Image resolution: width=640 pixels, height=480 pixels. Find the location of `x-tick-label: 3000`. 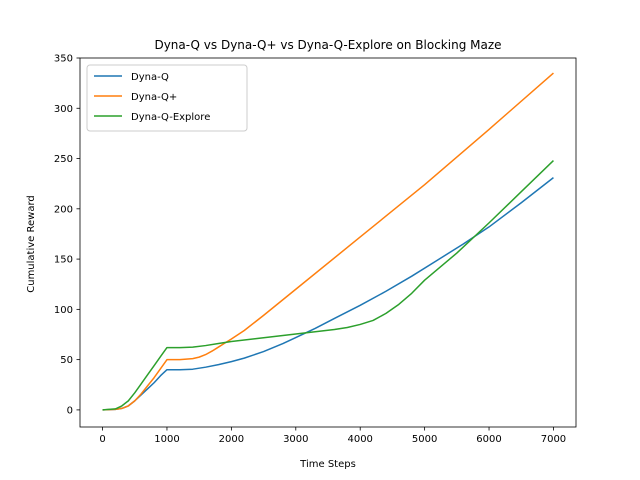

x-tick-label: 3000 is located at coordinates (295, 439).